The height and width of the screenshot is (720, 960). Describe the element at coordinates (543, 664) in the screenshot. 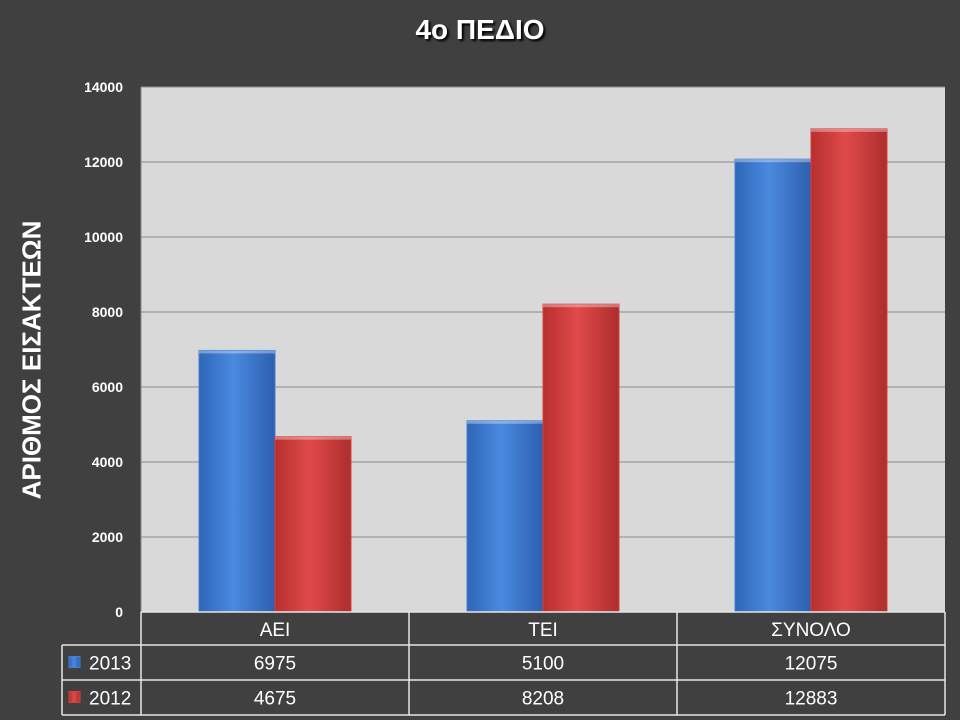

I see `data-table-cell: 5100` at that location.